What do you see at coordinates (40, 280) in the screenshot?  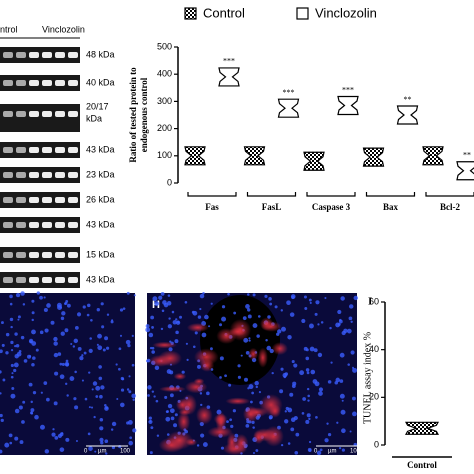 I see `blot-strip` at bounding box center [40, 280].